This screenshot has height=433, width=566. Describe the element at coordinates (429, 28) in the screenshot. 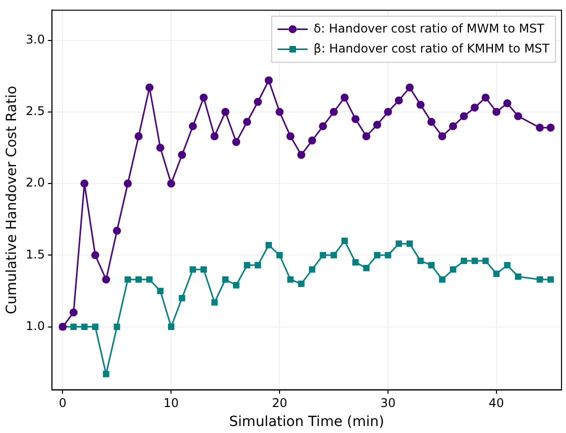

I see `legend-label: δ: Handover cost ratio of MWM to MST` at that location.